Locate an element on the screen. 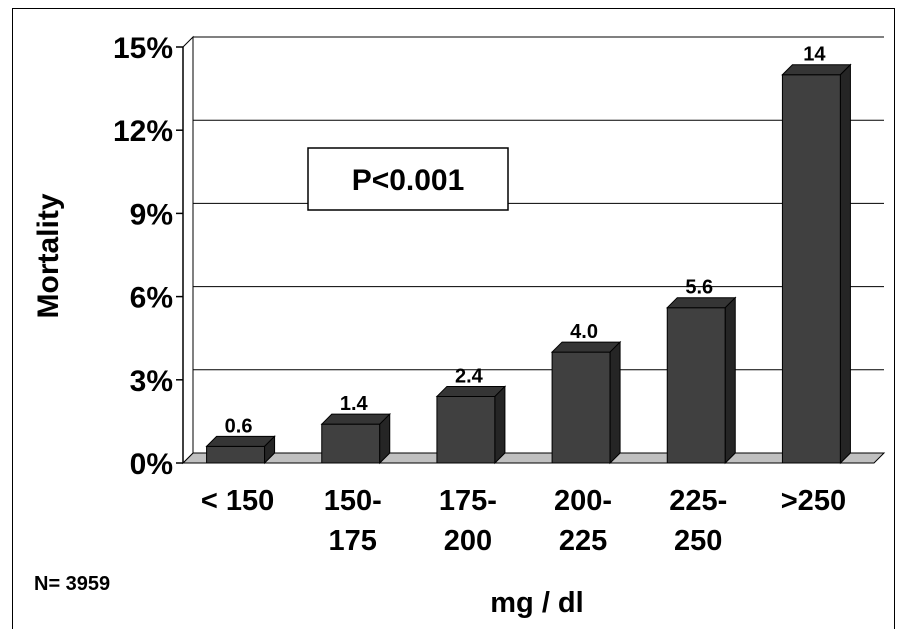 This screenshot has height=629, width=904. x-tick-label: 200- is located at coordinates (583, 501).